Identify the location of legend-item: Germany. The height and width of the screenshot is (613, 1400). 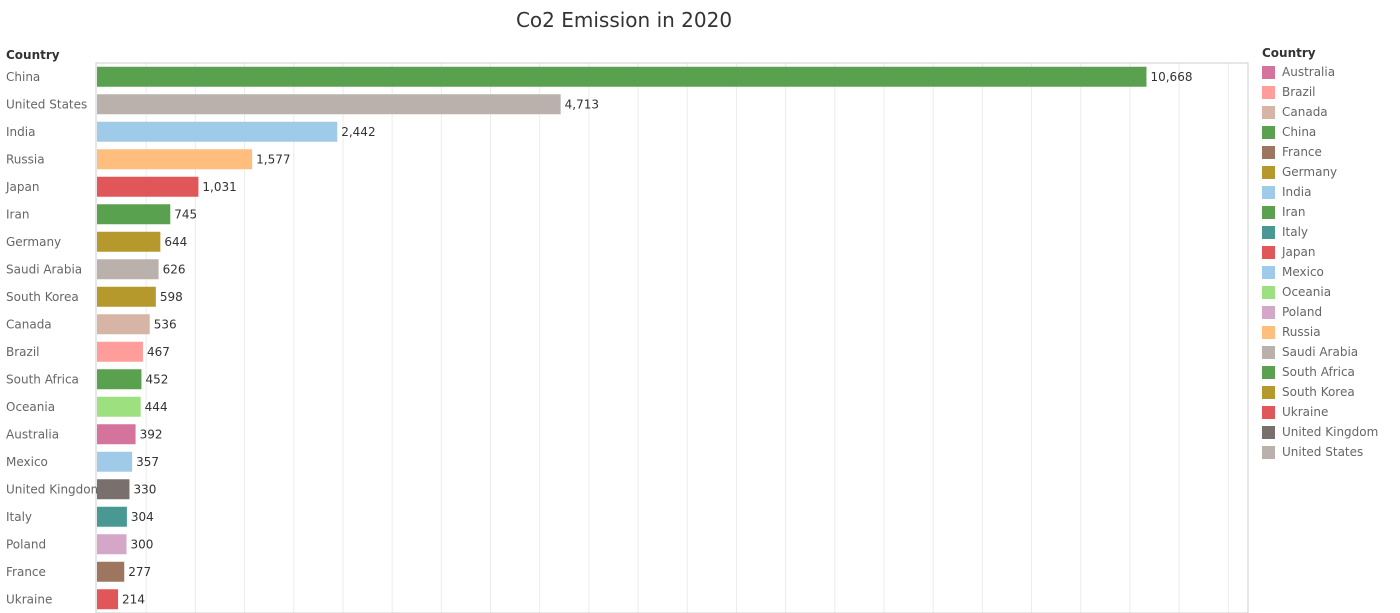
(1329, 172).